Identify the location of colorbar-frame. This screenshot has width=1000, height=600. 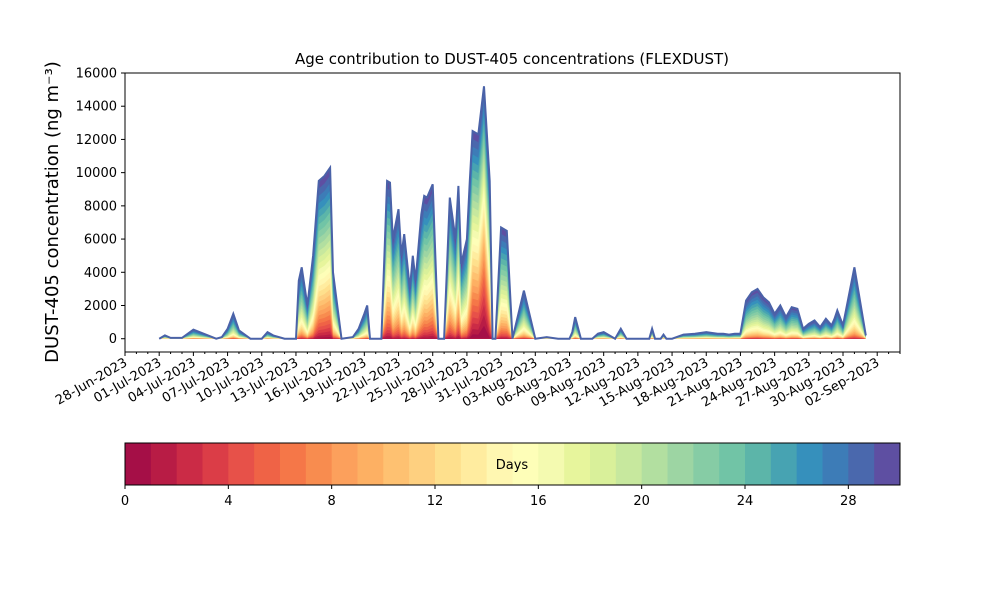
(512, 464).